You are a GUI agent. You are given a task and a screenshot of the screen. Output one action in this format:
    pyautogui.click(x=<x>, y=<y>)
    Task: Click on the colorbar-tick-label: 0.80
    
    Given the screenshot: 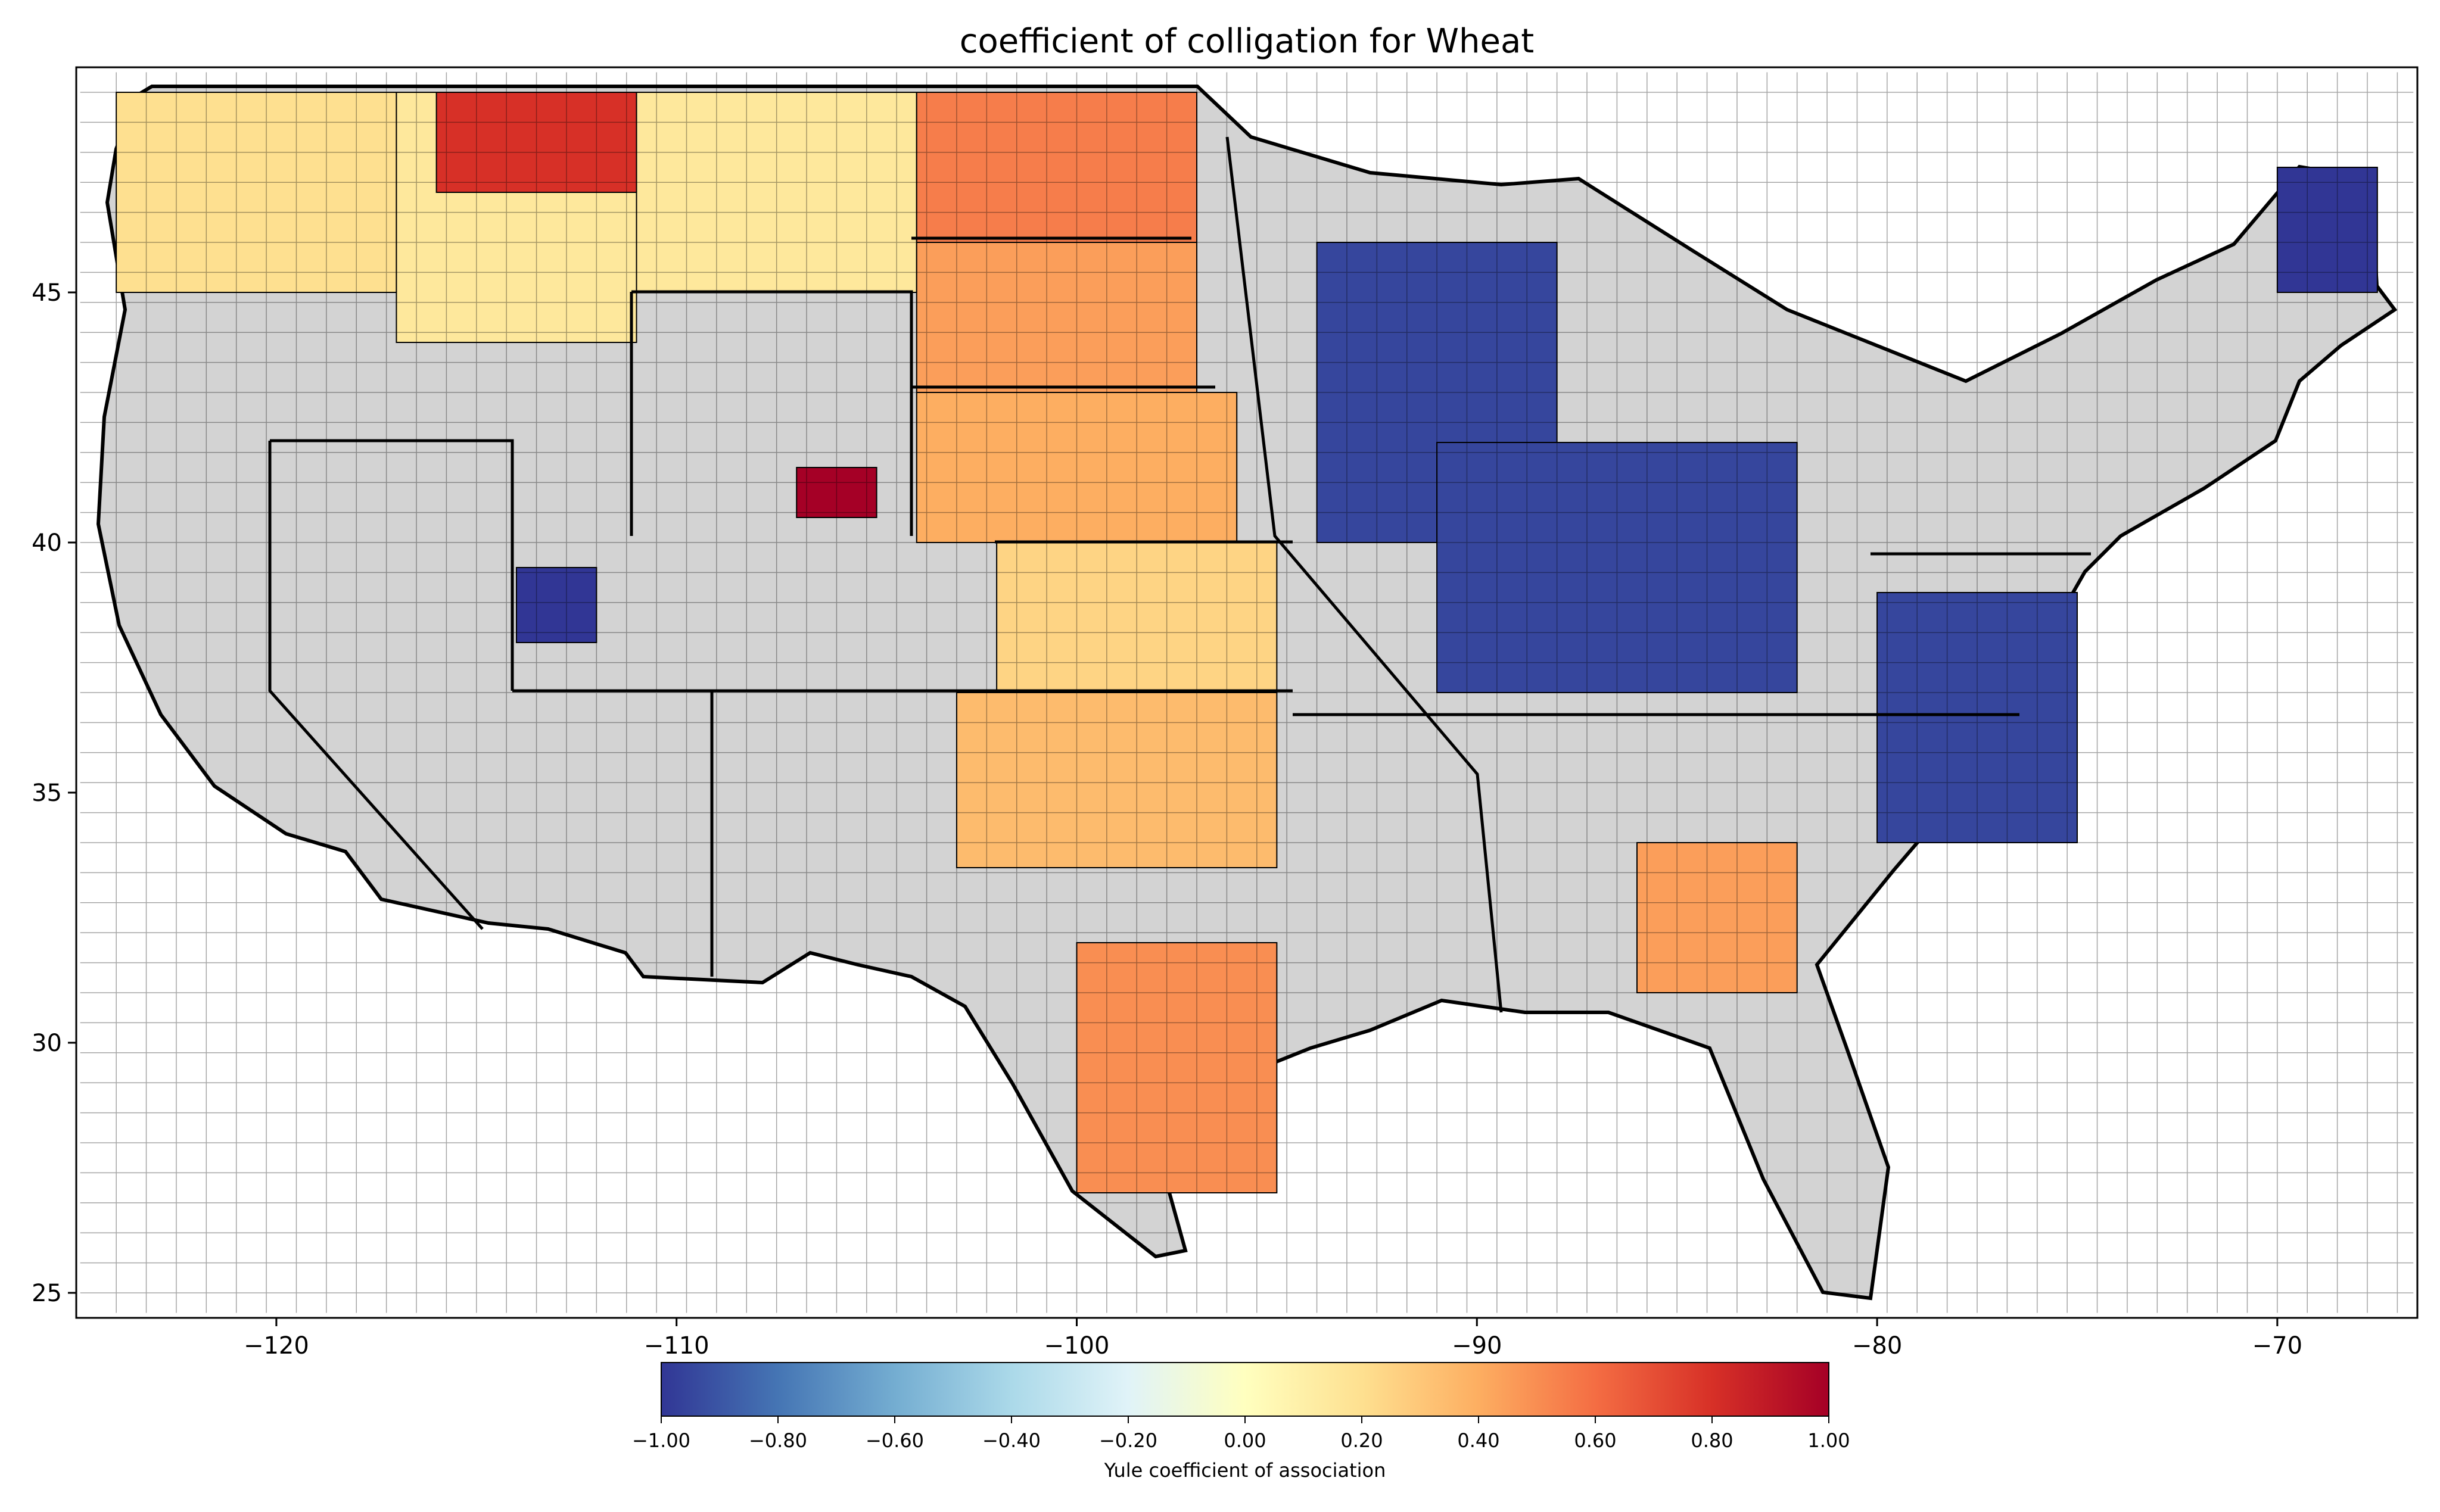 What is the action you would take?
    pyautogui.click(x=1712, y=1440)
    